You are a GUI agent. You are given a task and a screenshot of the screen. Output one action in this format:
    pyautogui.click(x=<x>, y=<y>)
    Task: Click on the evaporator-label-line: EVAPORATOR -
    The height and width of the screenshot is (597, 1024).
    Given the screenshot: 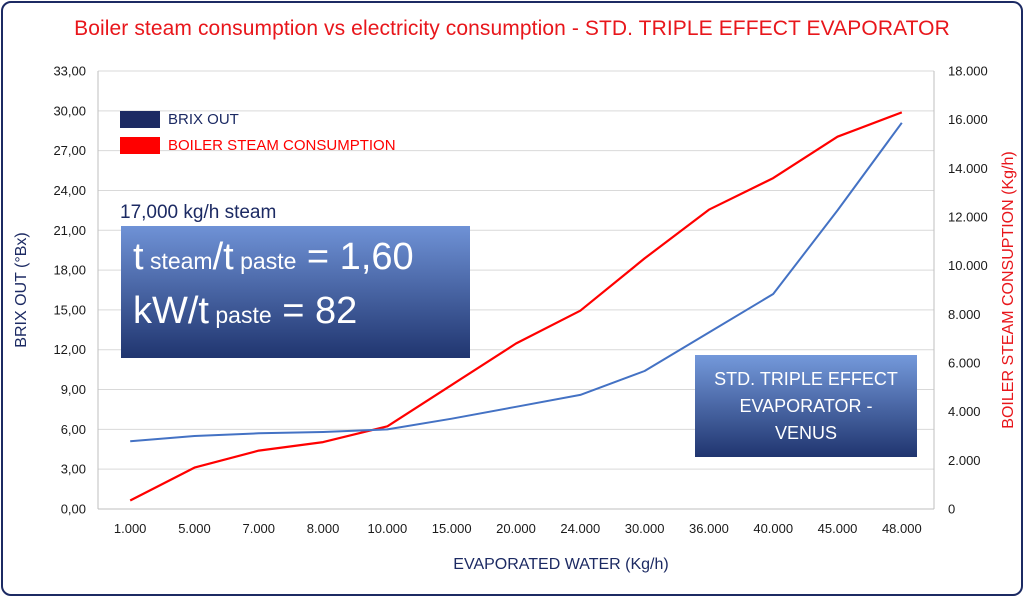 What is the action you would take?
    pyautogui.click(x=806, y=405)
    